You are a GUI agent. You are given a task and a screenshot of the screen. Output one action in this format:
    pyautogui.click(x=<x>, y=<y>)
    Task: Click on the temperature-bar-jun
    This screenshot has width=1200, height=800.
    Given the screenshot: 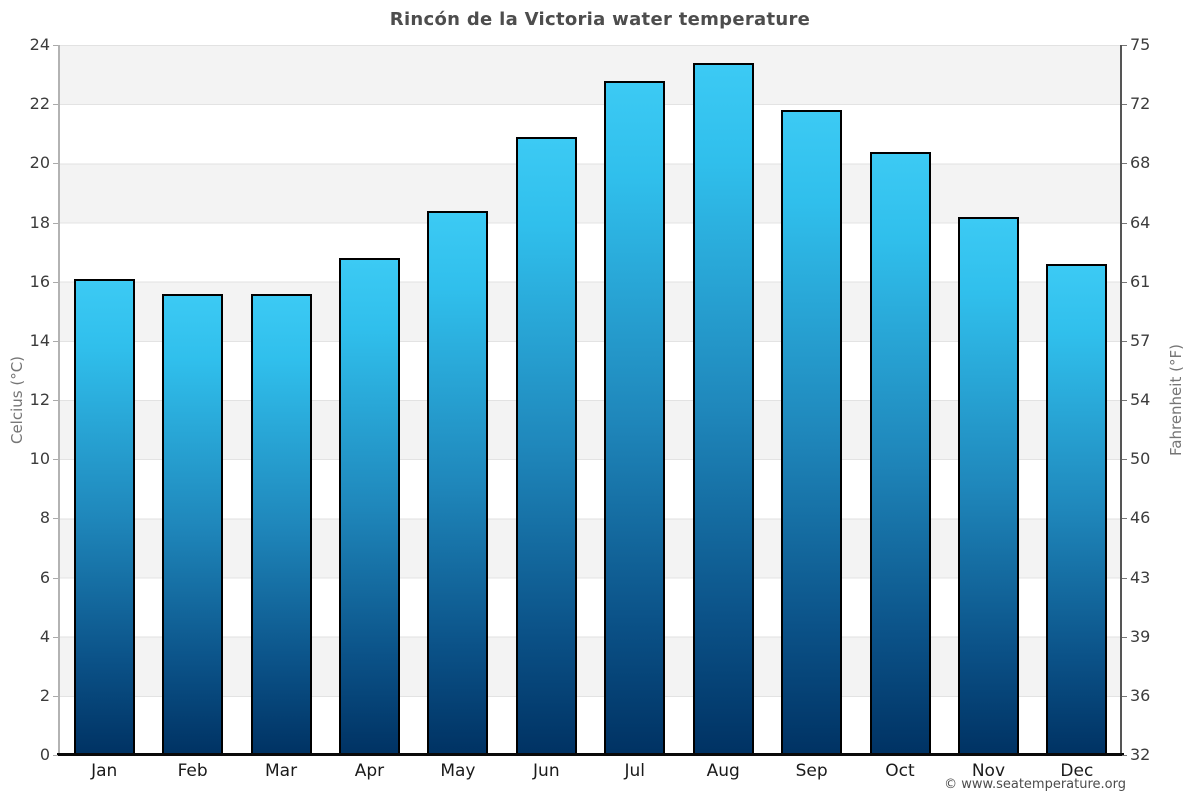 What is the action you would take?
    pyautogui.click(x=546, y=445)
    